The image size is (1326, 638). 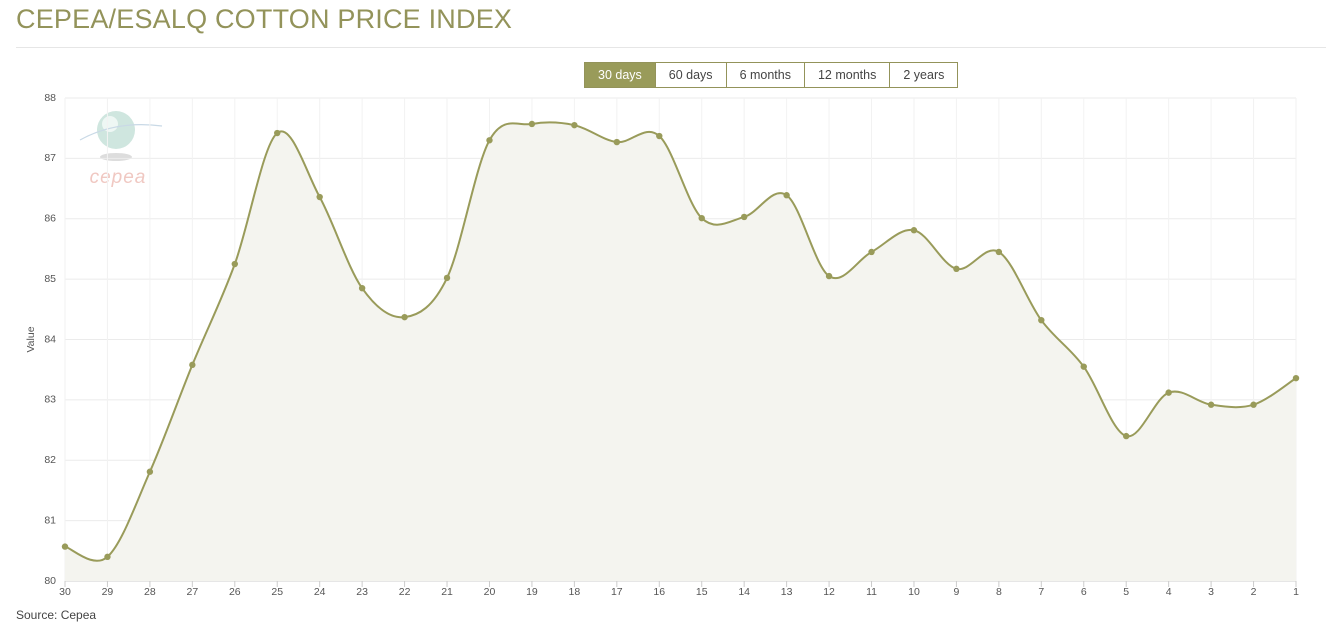 What do you see at coordinates (490, 592) in the screenshot?
I see `x-tick-label: 20` at bounding box center [490, 592].